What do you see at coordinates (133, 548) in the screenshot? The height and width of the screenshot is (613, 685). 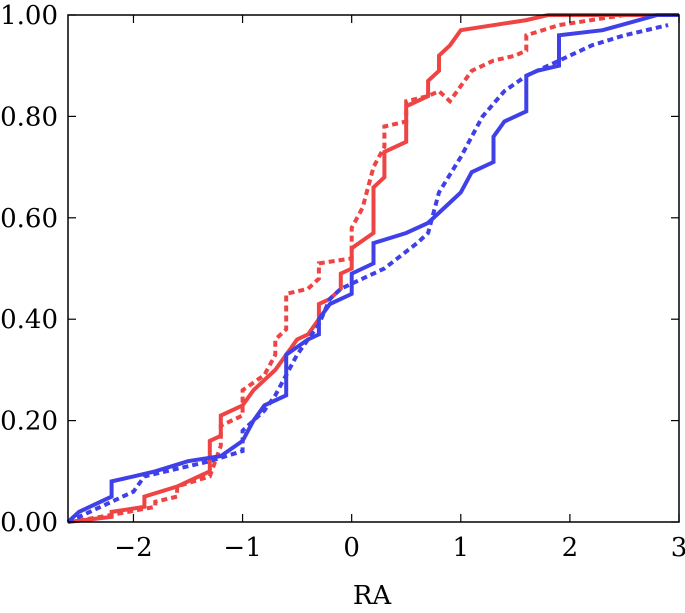 I see `x-tick-label: −2` at bounding box center [133, 548].